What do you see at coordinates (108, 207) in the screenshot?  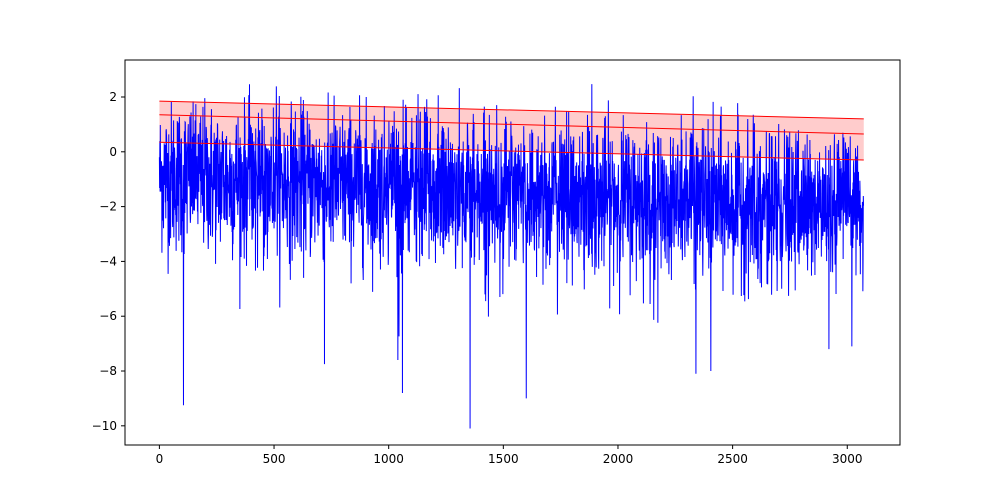 I see `y-tick-label: −2` at bounding box center [108, 207].